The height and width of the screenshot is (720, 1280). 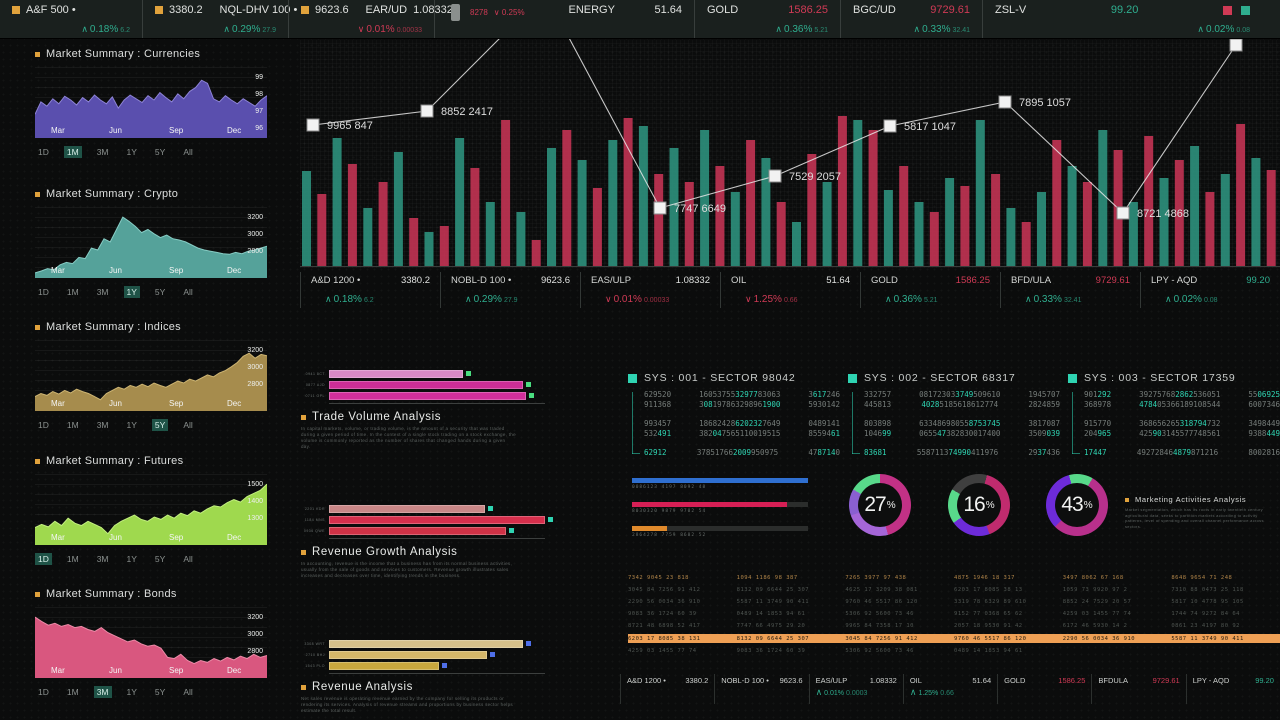 I want to click on ticker-group: ZSL-V 99.20 ∧ 0.02% 0.08, so click(x=1122, y=19).